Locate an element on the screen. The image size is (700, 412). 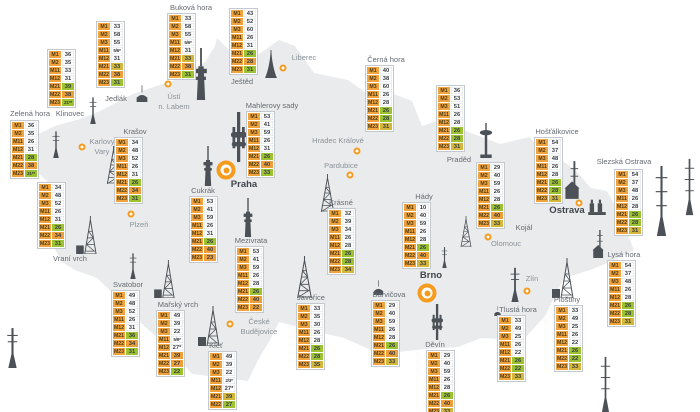
channel-row: M3 48 is located at coordinates (548, 158).